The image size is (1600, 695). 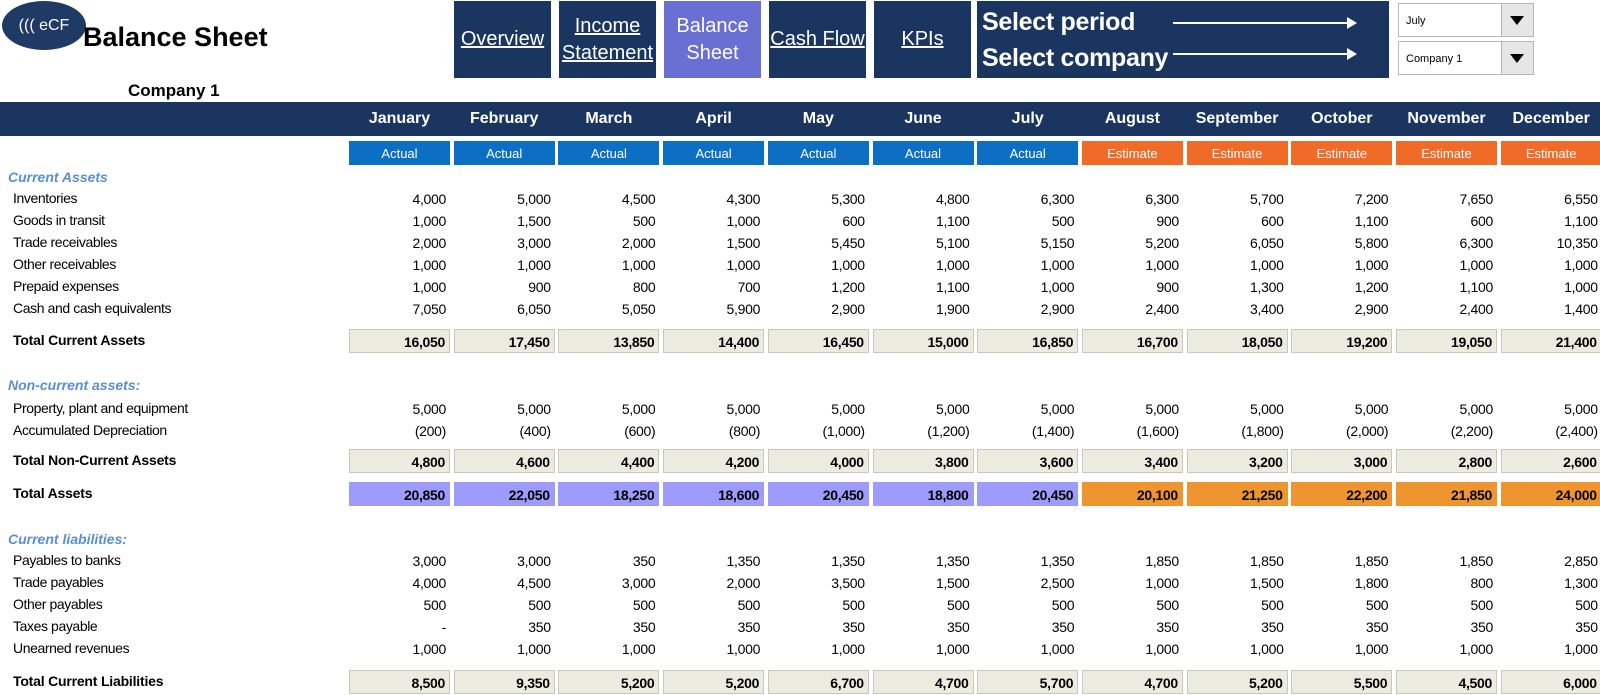 I want to click on total-cell: 19,200, so click(x=1342, y=341).